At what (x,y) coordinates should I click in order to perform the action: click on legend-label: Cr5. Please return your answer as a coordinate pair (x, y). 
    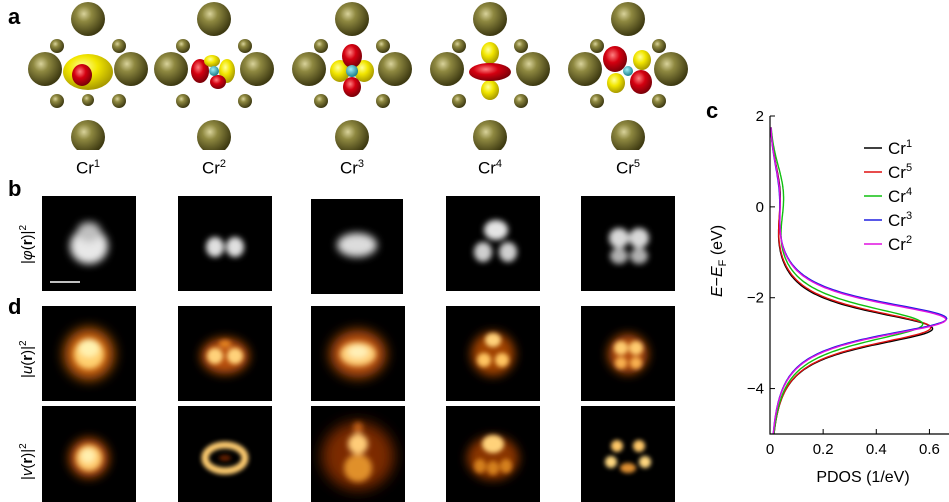
    Looking at the image, I should click on (900, 172).